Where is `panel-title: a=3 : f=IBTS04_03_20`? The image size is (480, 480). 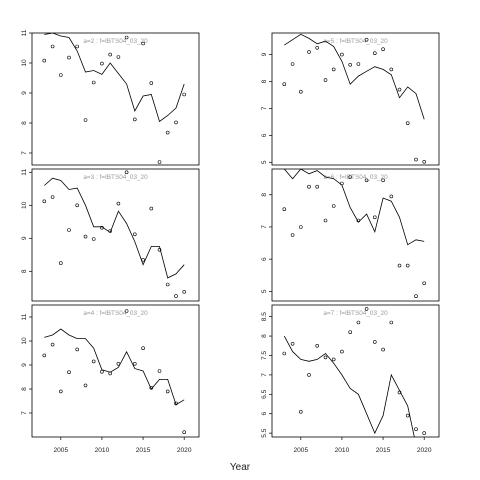
panel-title: a=3 : f=IBTS04_03_20 is located at coordinates (115, 177).